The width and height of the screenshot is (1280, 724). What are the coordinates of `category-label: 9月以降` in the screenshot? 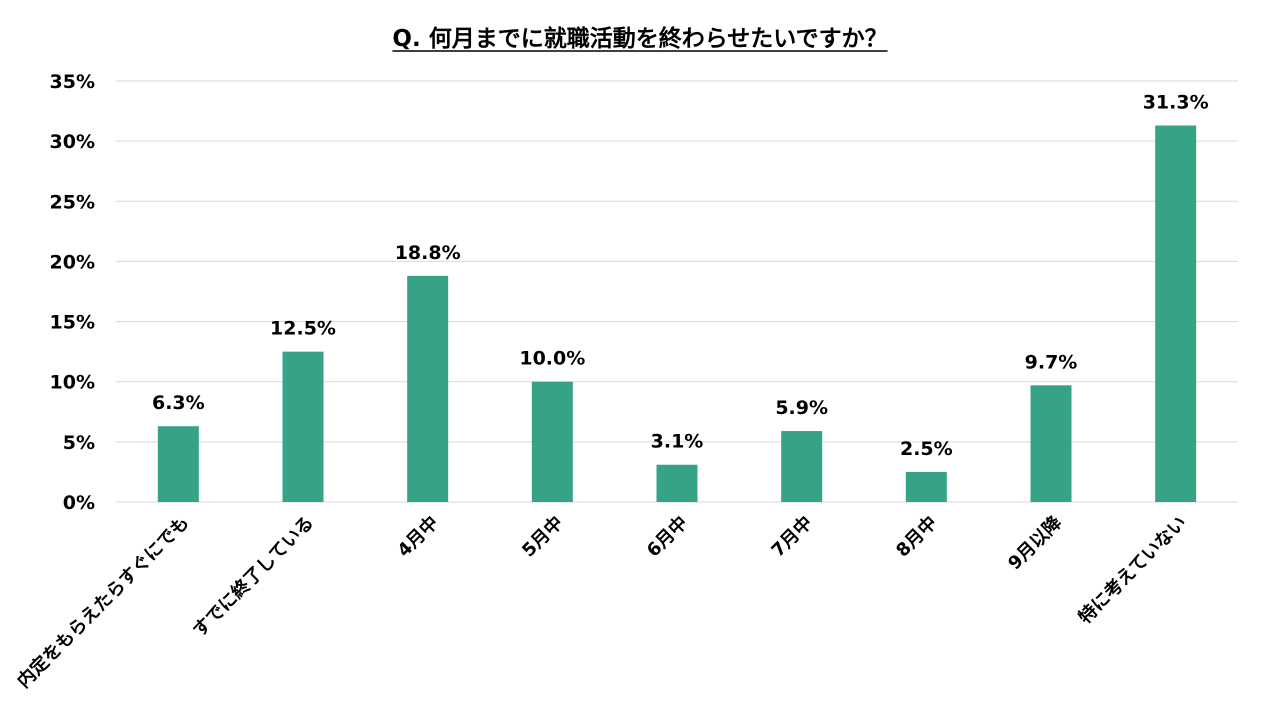 It's located at (1034, 542).